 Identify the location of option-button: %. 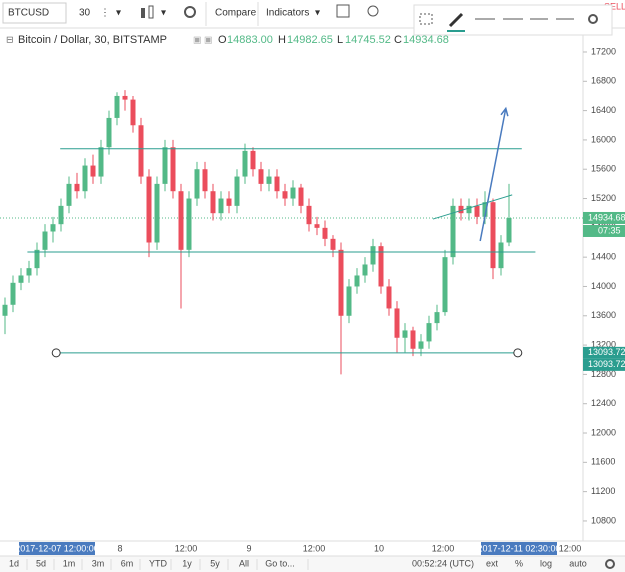
(519, 563).